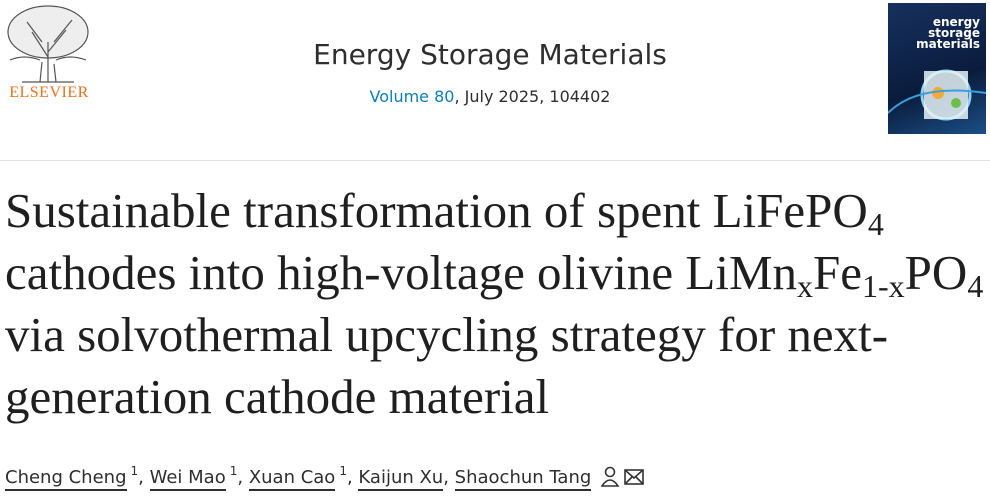  What do you see at coordinates (937, 68) in the screenshot?
I see `journal-cover: energy storage materials` at bounding box center [937, 68].